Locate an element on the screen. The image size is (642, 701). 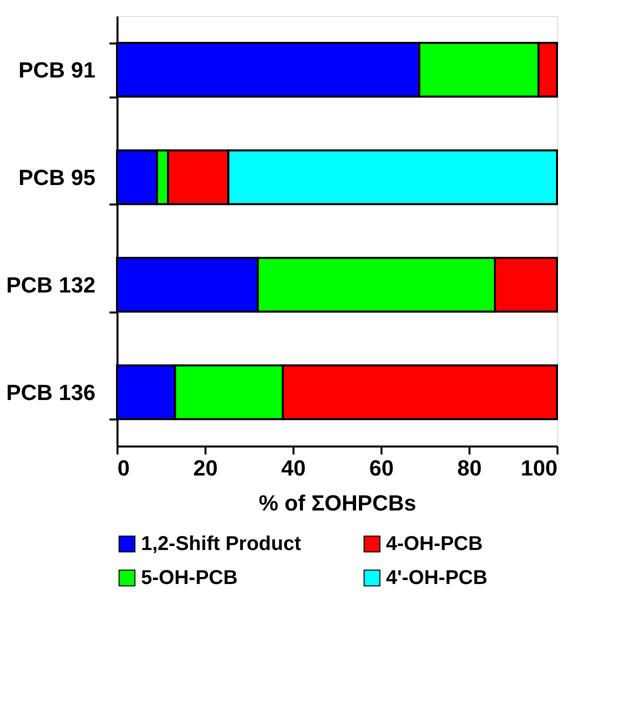
x-tick-label: 0 is located at coordinates (124, 468).